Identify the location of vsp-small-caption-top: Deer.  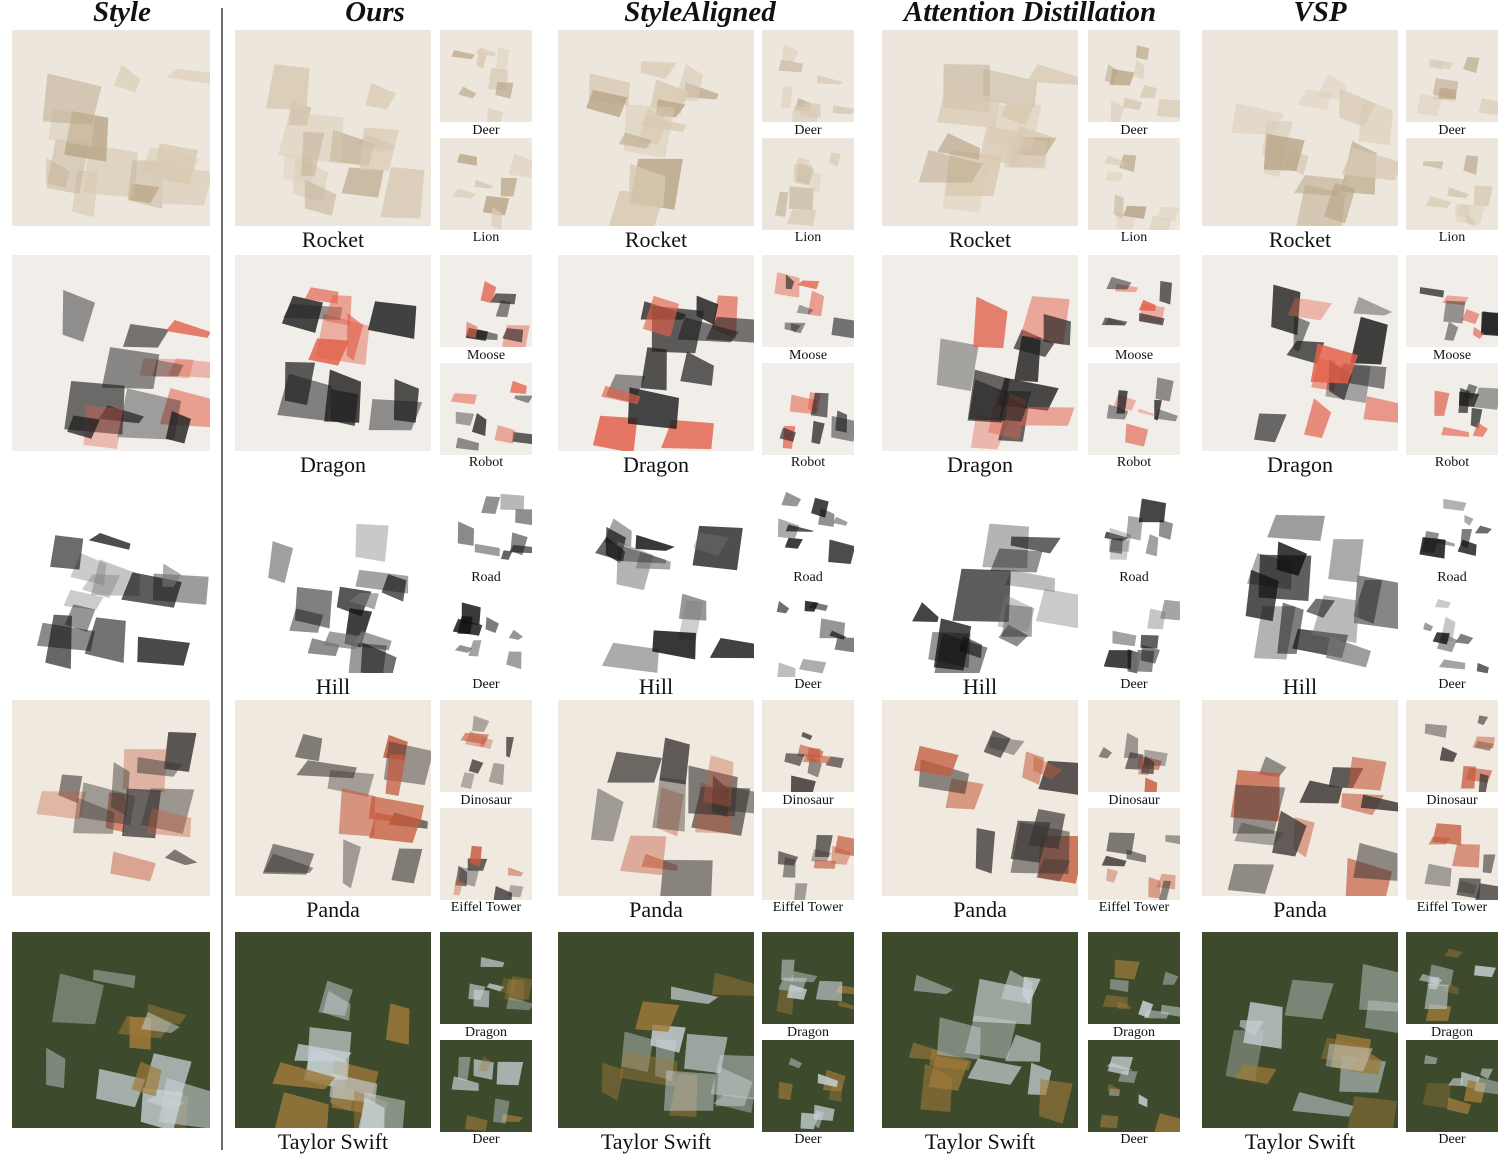
(1452, 130).